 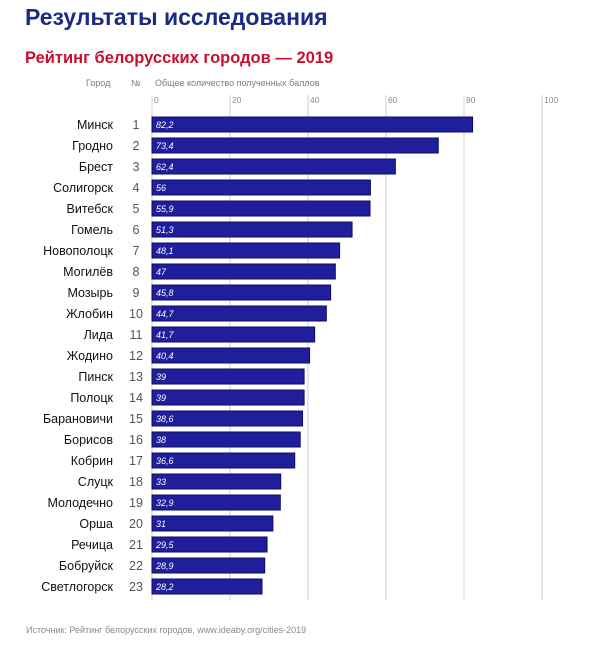 What do you see at coordinates (161, 188) in the screenshot?
I see `bar-value-label: 56` at bounding box center [161, 188].